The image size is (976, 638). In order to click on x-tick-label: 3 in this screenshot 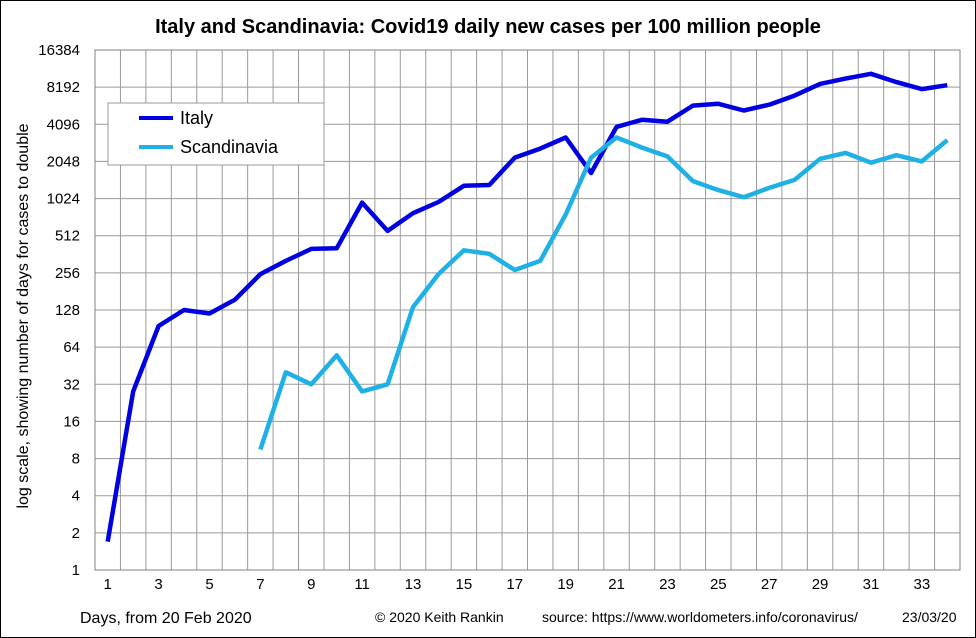, I will do `click(158, 584)`.